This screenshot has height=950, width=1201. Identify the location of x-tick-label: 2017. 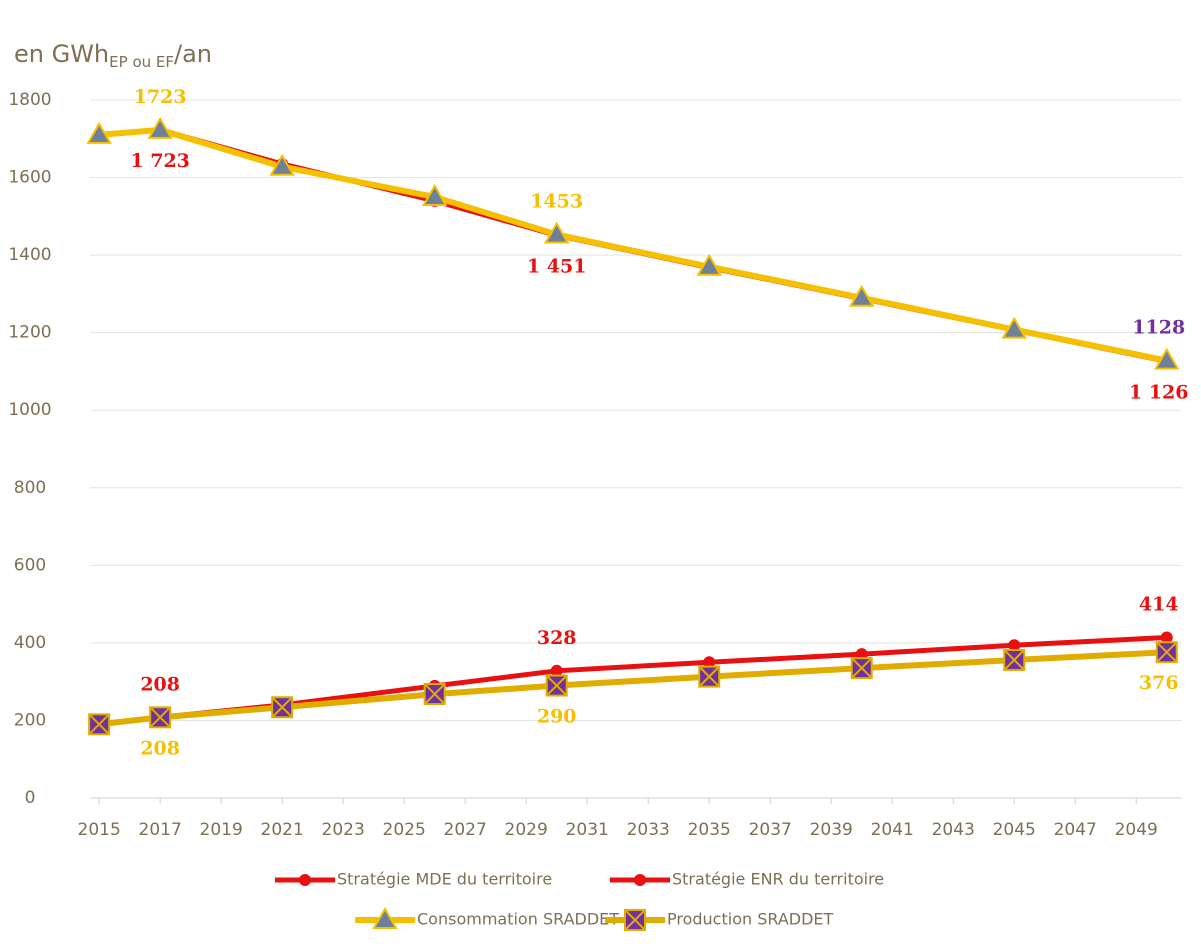
(160, 830).